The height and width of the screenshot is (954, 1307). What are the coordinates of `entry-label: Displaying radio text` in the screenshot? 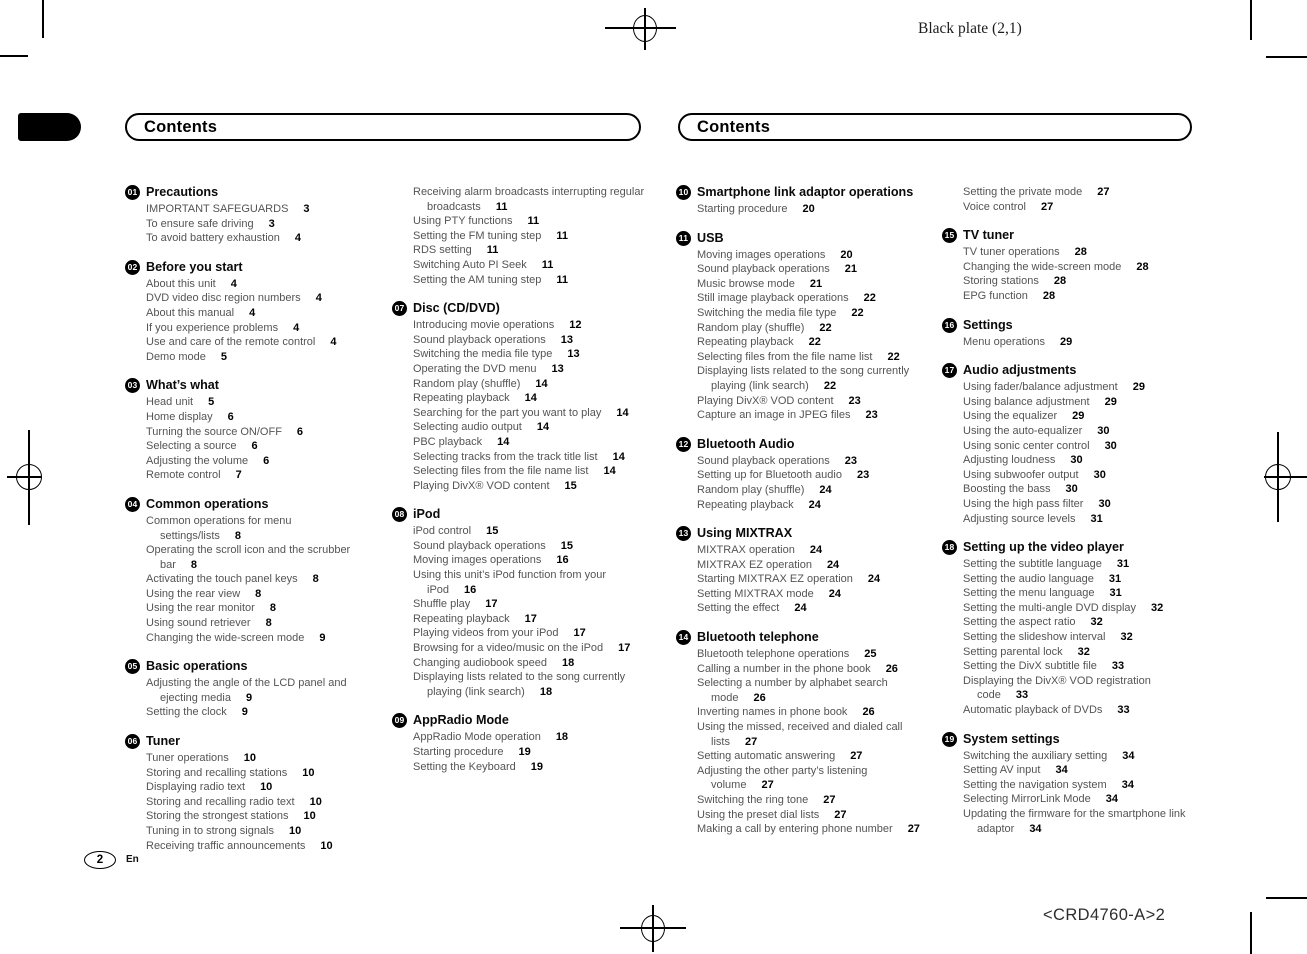 It's located at (196, 787).